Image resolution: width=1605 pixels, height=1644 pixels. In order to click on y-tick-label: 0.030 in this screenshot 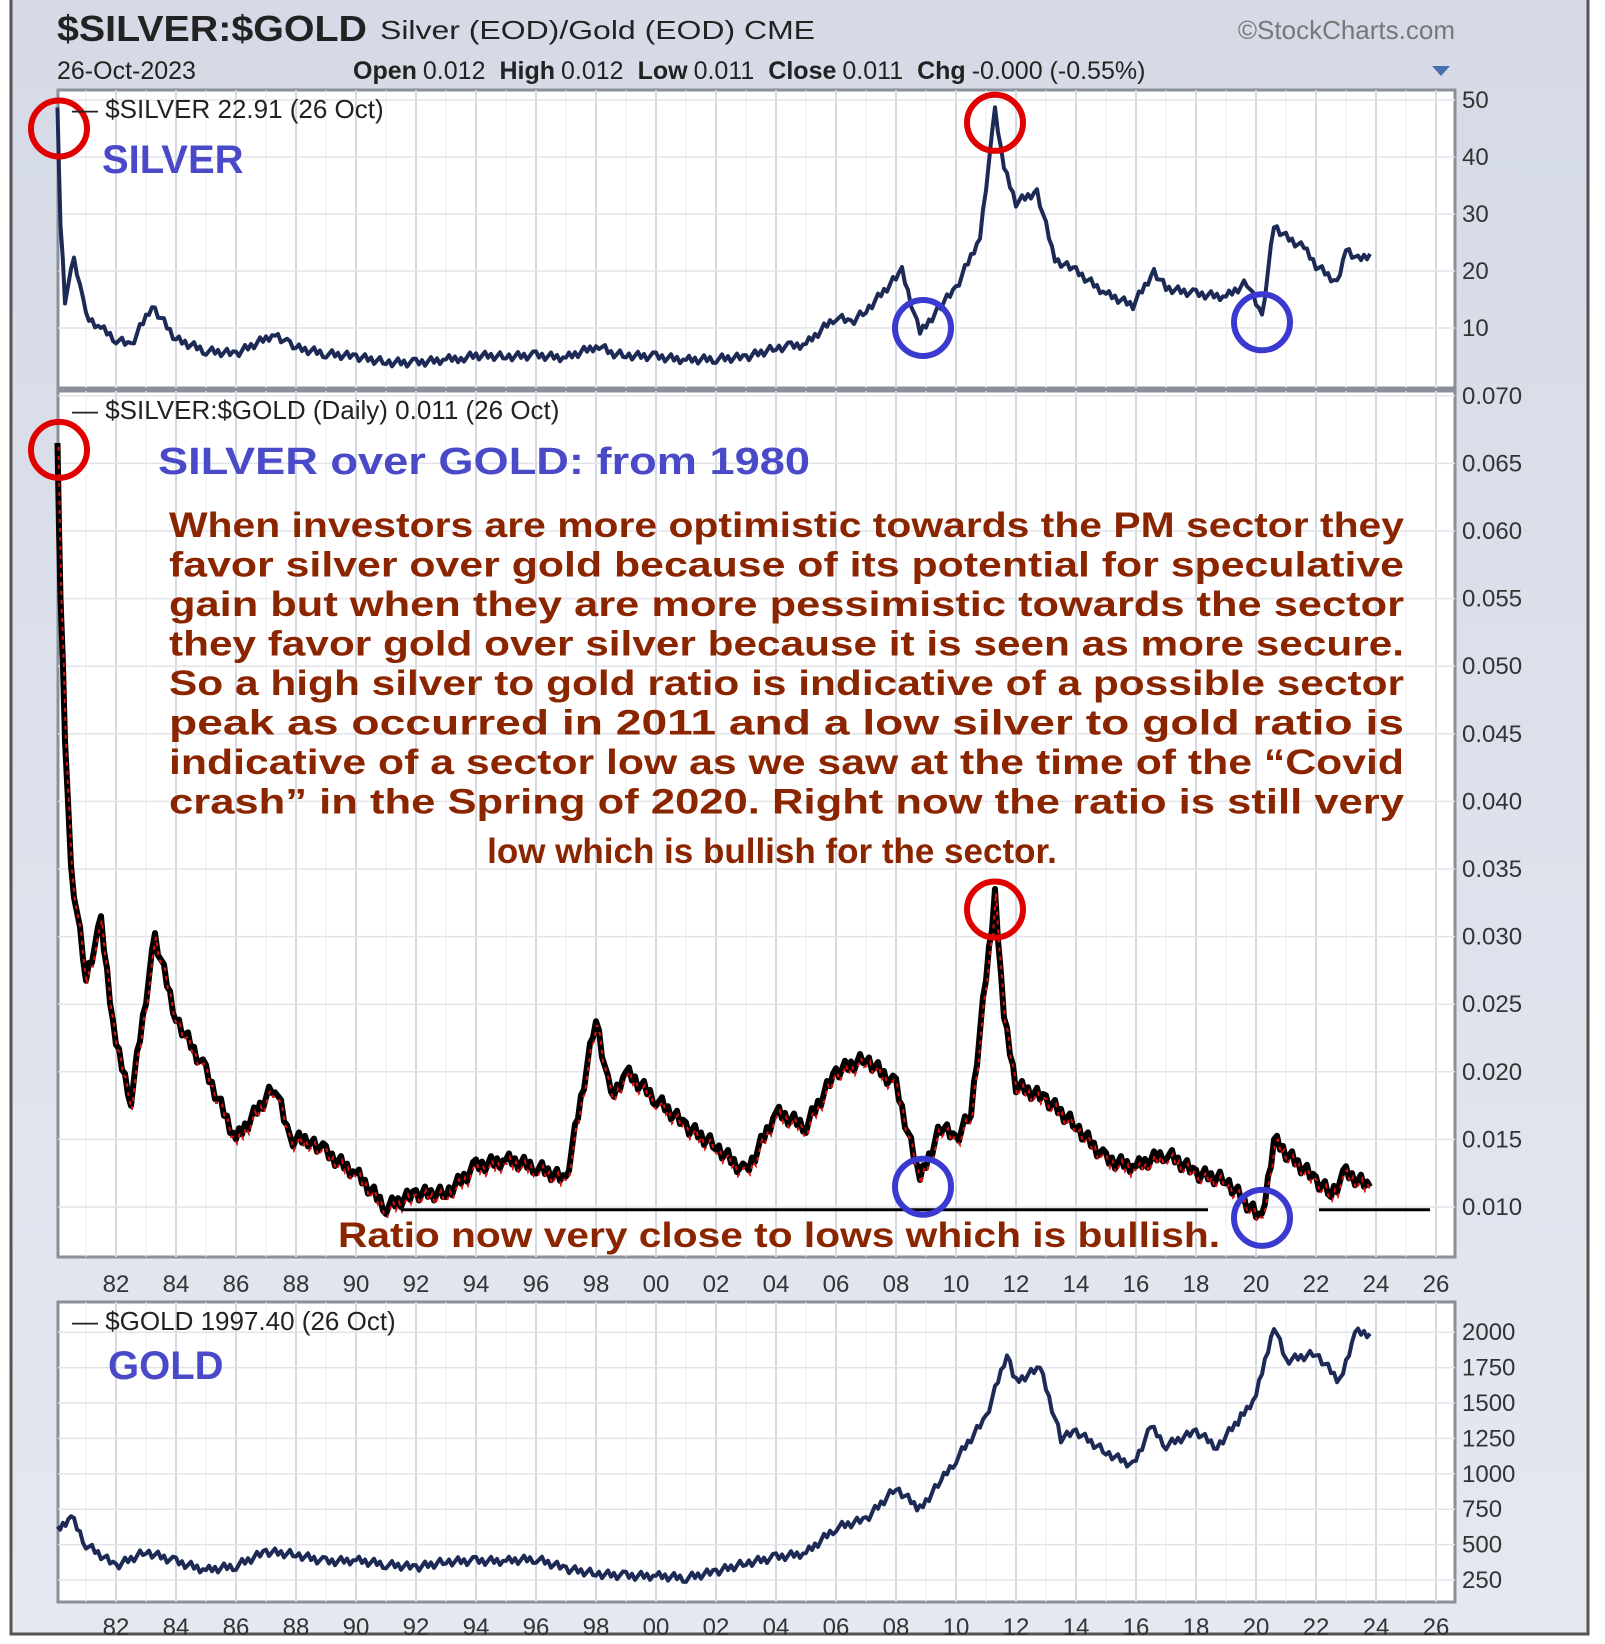, I will do `click(1492, 937)`.